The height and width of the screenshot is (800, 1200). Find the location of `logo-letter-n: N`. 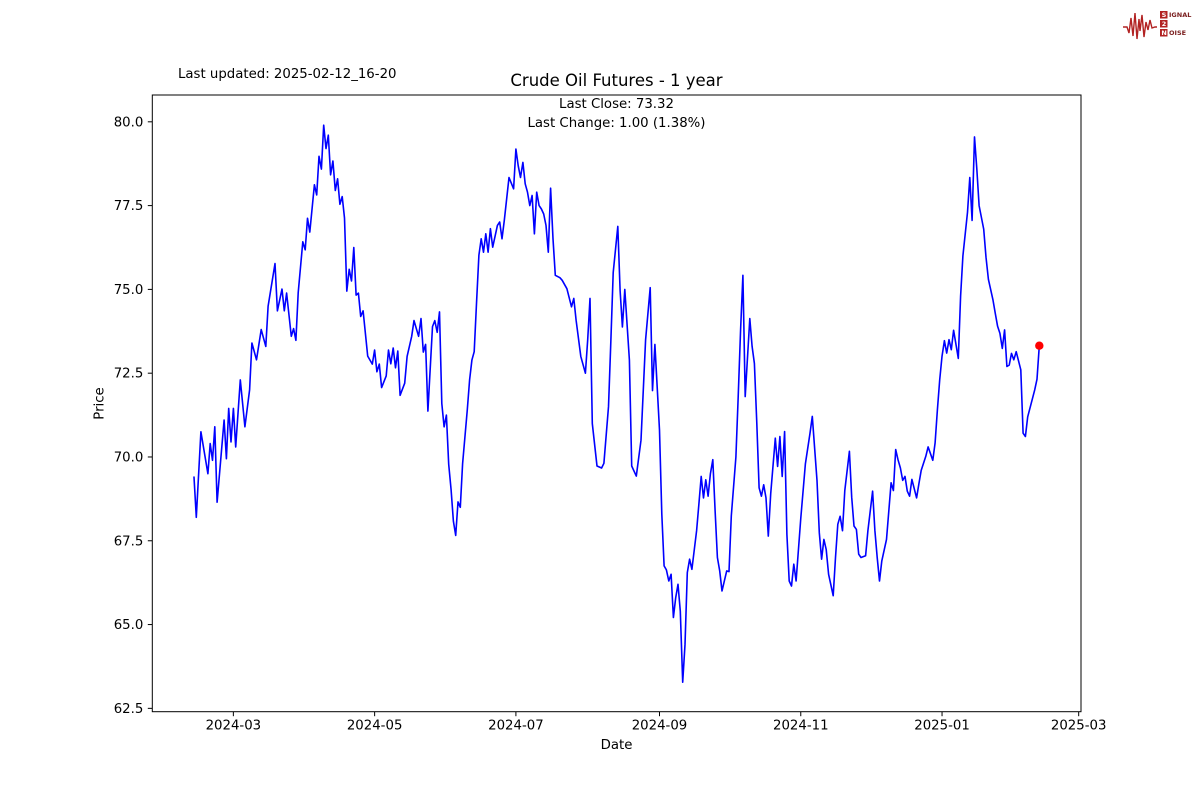

logo-letter-n: N is located at coordinates (1163, 33).